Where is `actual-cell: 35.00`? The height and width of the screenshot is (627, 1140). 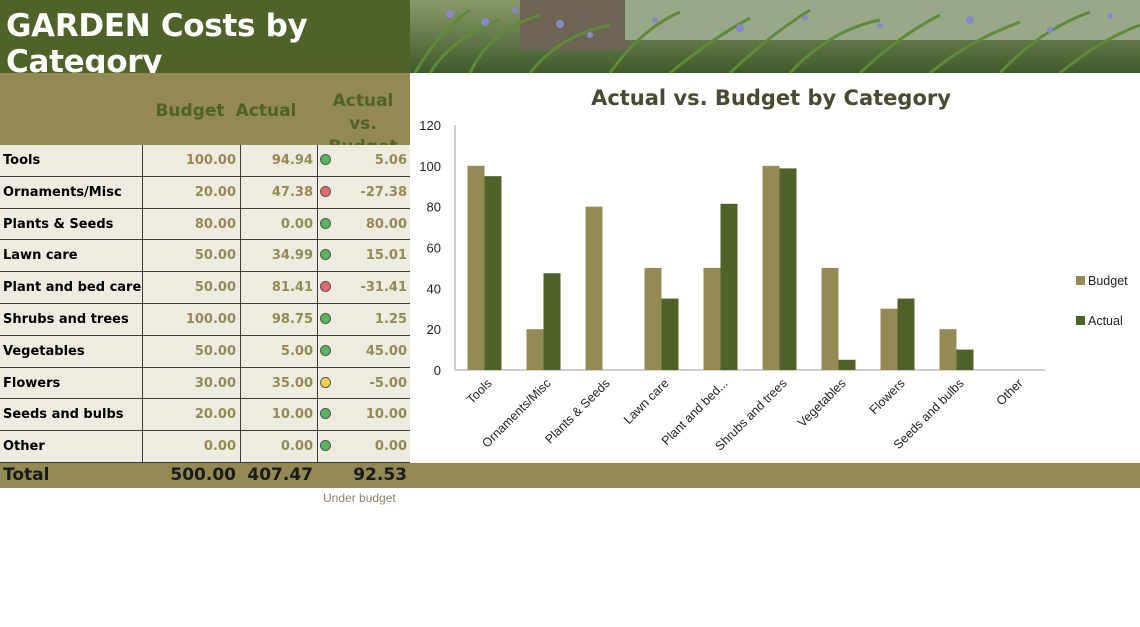
actual-cell: 35.00 is located at coordinates (278, 383).